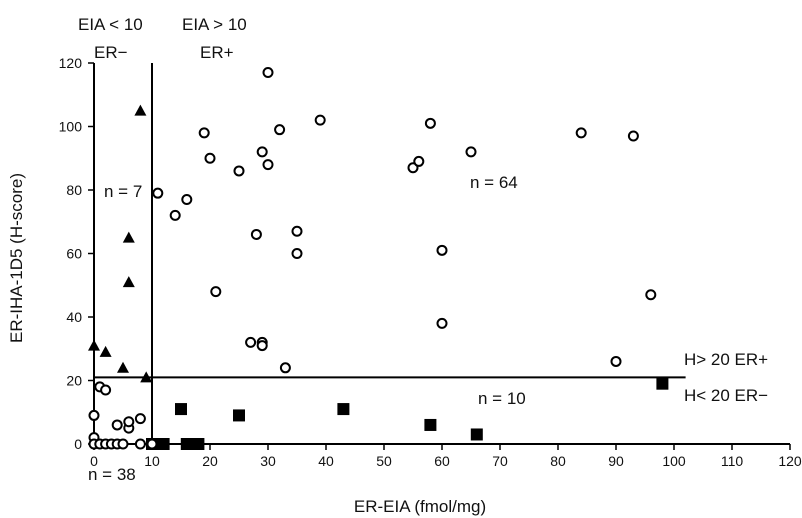 This screenshot has height=518, width=802. Describe the element at coordinates (152, 461) in the screenshot. I see `x-tick-label: 10` at that location.